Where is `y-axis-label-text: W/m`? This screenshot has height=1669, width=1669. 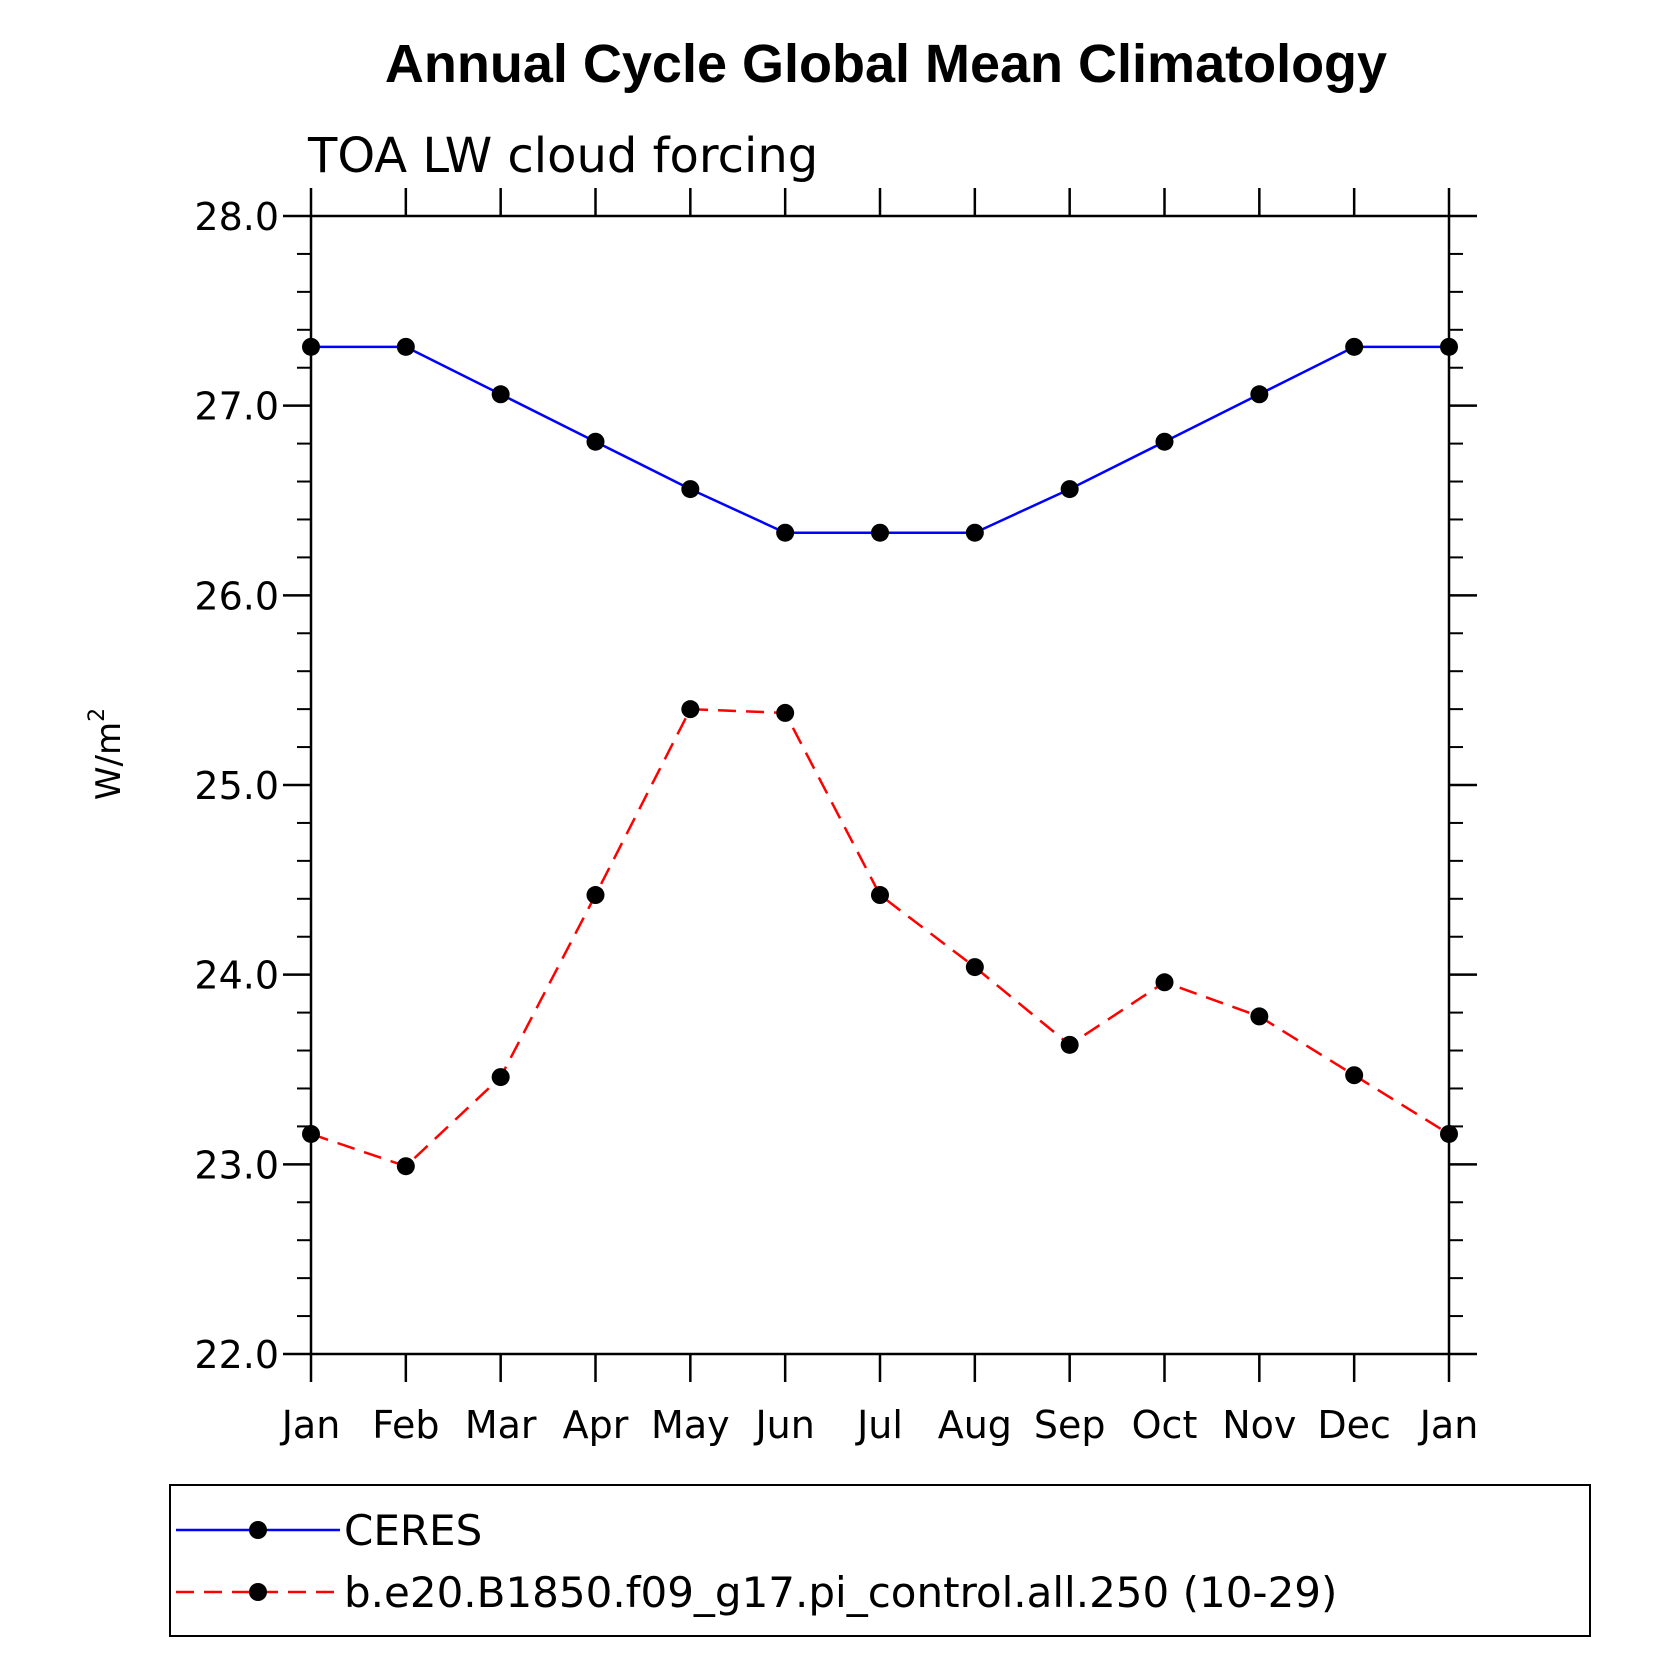
y-axis-label-text: W/m is located at coordinates (109, 761).